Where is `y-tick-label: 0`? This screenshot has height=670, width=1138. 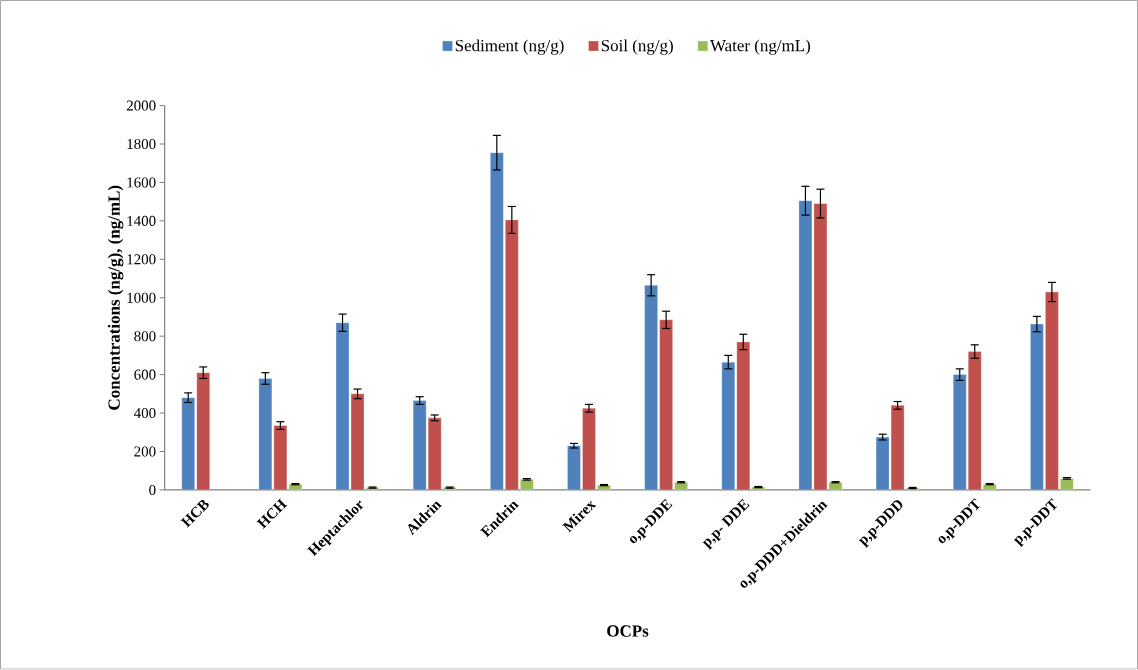
y-tick-label: 0 is located at coordinates (152, 490).